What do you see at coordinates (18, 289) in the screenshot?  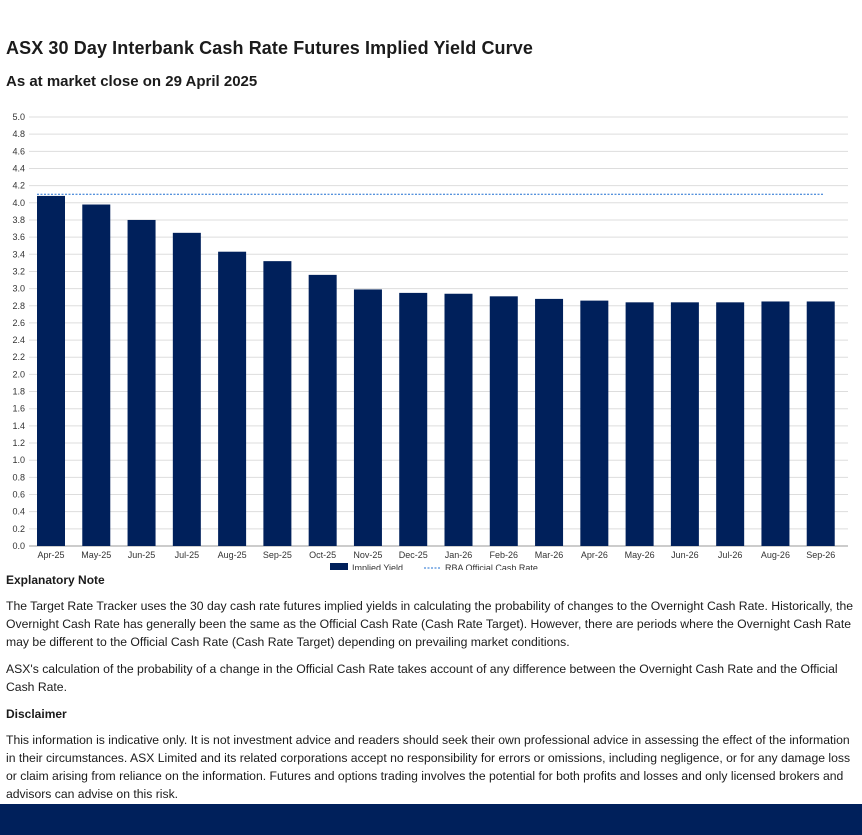 I see `y-tick-label: 3.0` at bounding box center [18, 289].